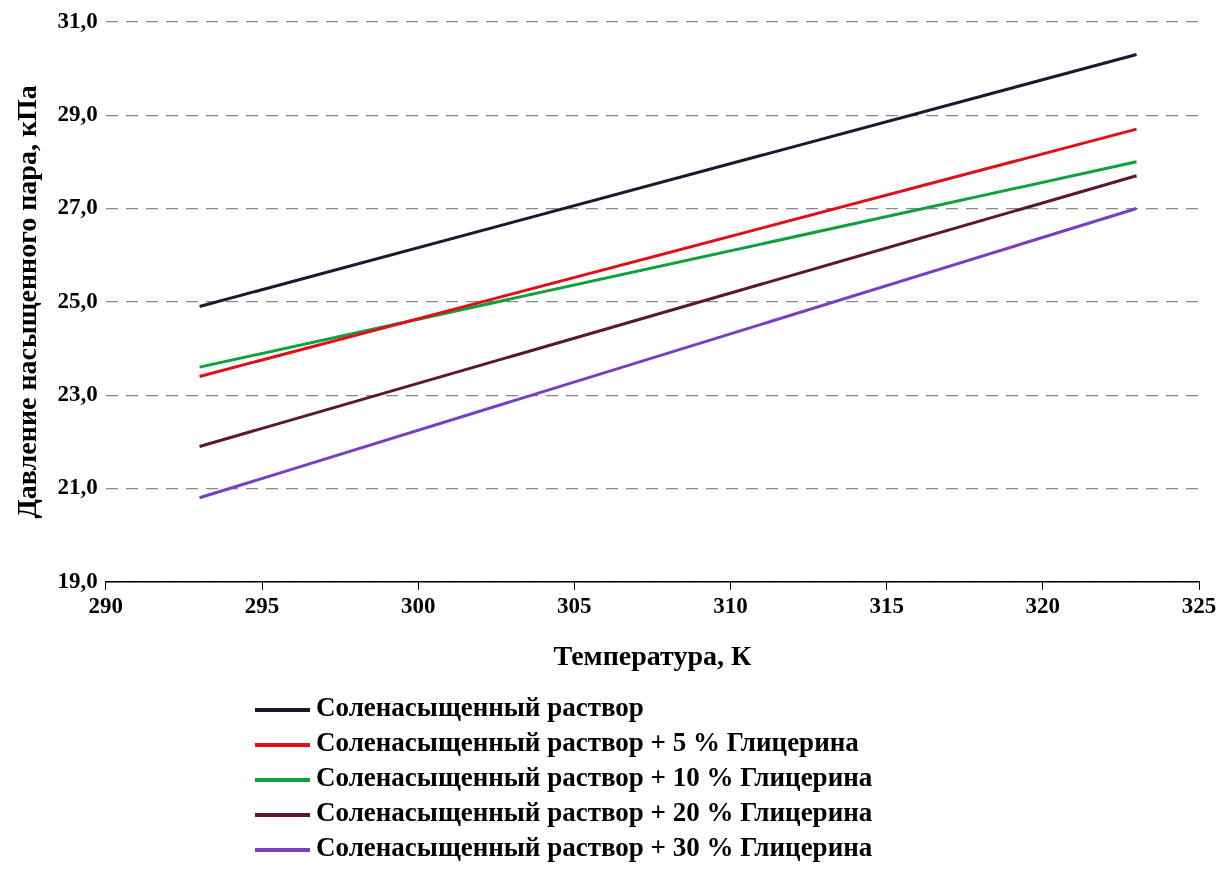  I want to click on legend-label: Соленасыщенный раствор, so click(480, 707).